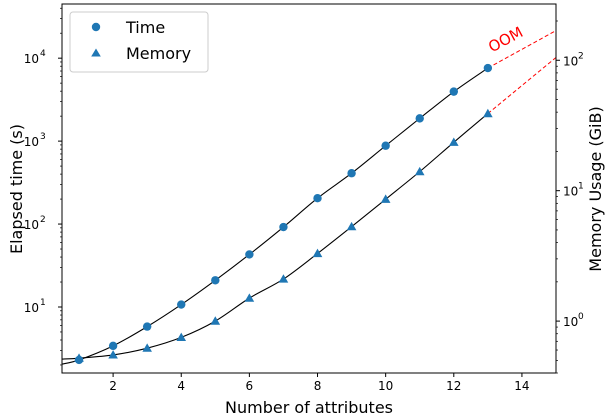  What do you see at coordinates (43, 220) in the screenshot?
I see `y-tick-label-exp: 2` at bounding box center [43, 220].